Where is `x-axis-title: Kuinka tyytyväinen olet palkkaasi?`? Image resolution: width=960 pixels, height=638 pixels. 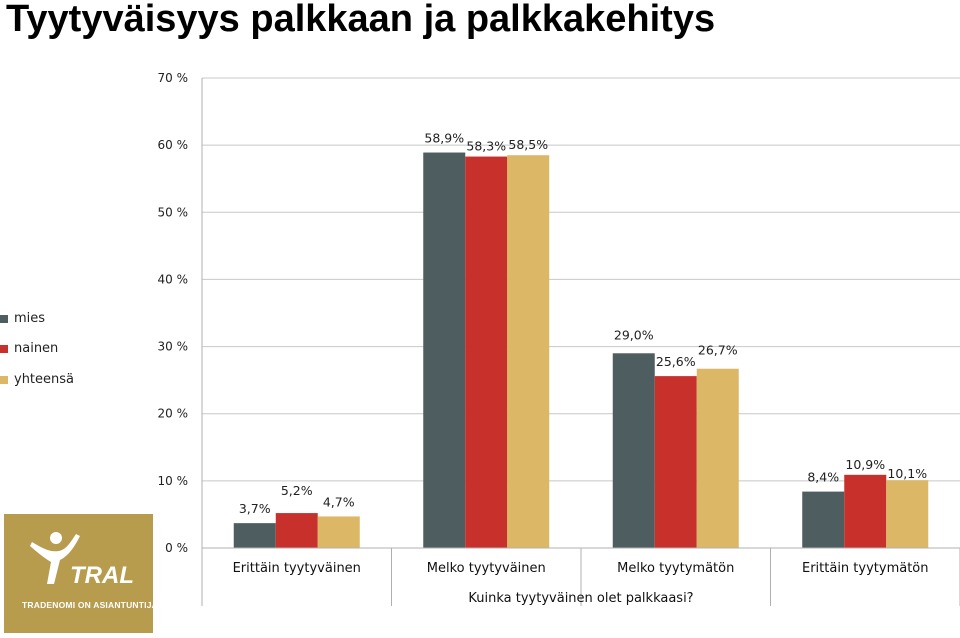 x-axis-title: Kuinka tyytyväinen olet palkkaasi? is located at coordinates (580, 598).